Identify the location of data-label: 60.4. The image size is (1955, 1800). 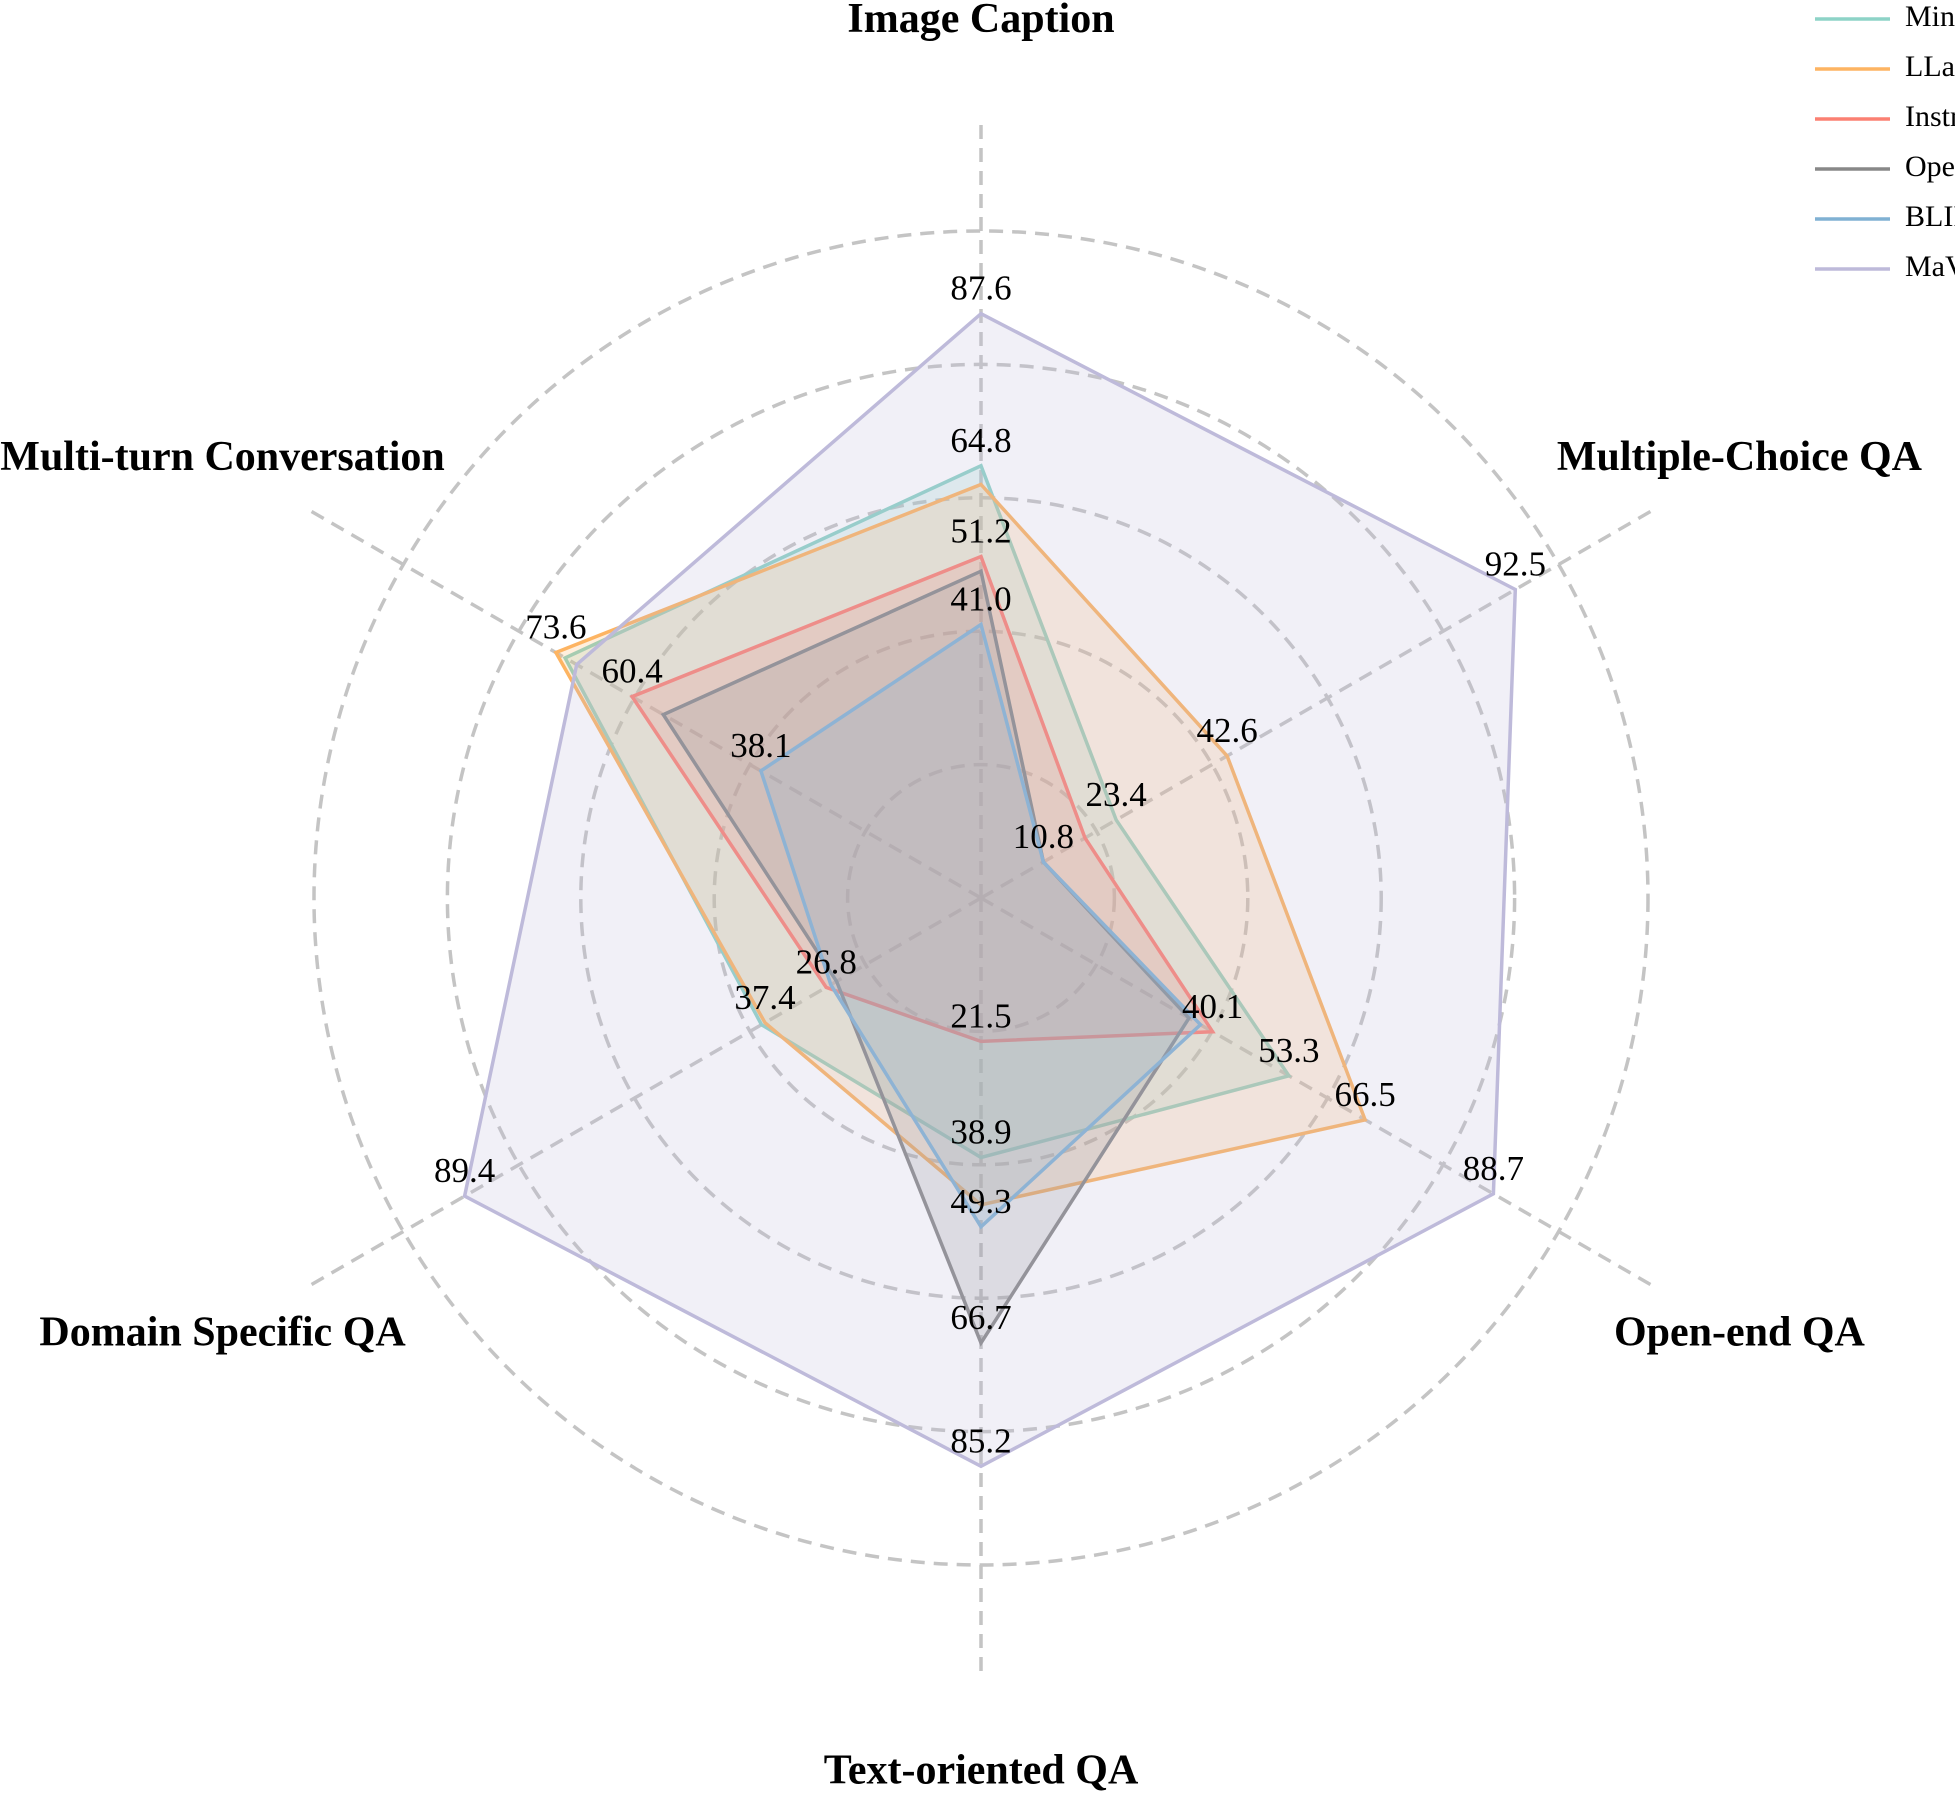
(631, 671).